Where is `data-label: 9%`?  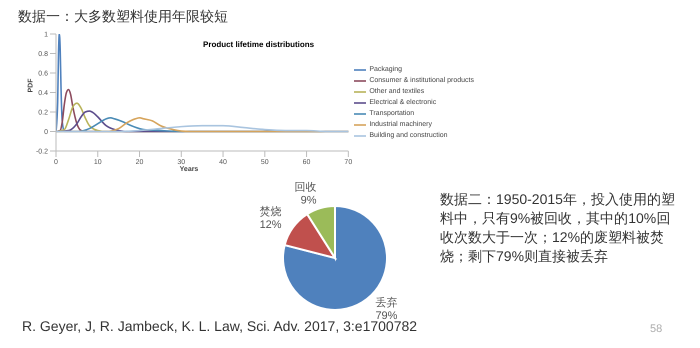
data-label: 9% is located at coordinates (308, 200).